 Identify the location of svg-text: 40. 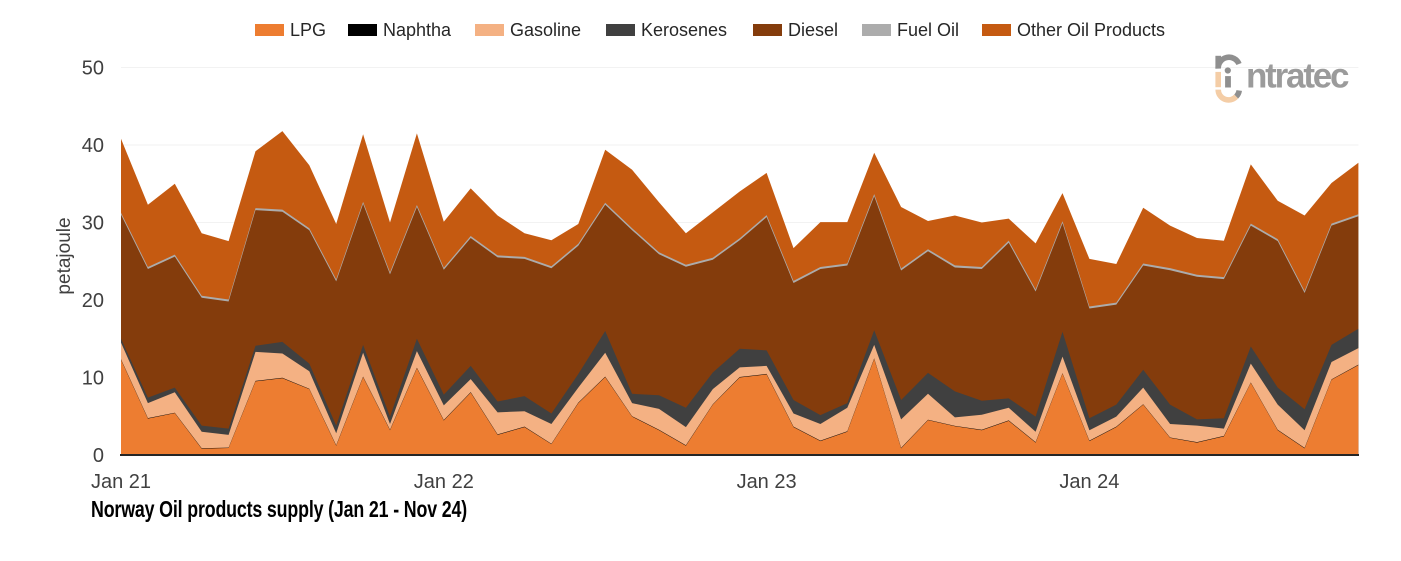
(93, 146).